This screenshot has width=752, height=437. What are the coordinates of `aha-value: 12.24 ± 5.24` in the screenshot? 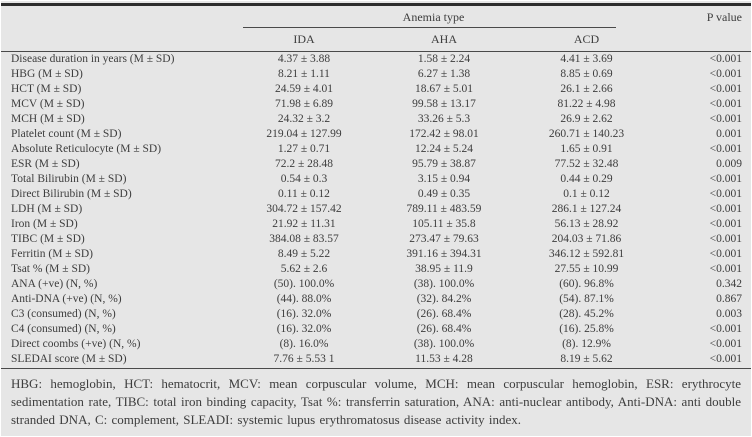 It's located at (444, 149).